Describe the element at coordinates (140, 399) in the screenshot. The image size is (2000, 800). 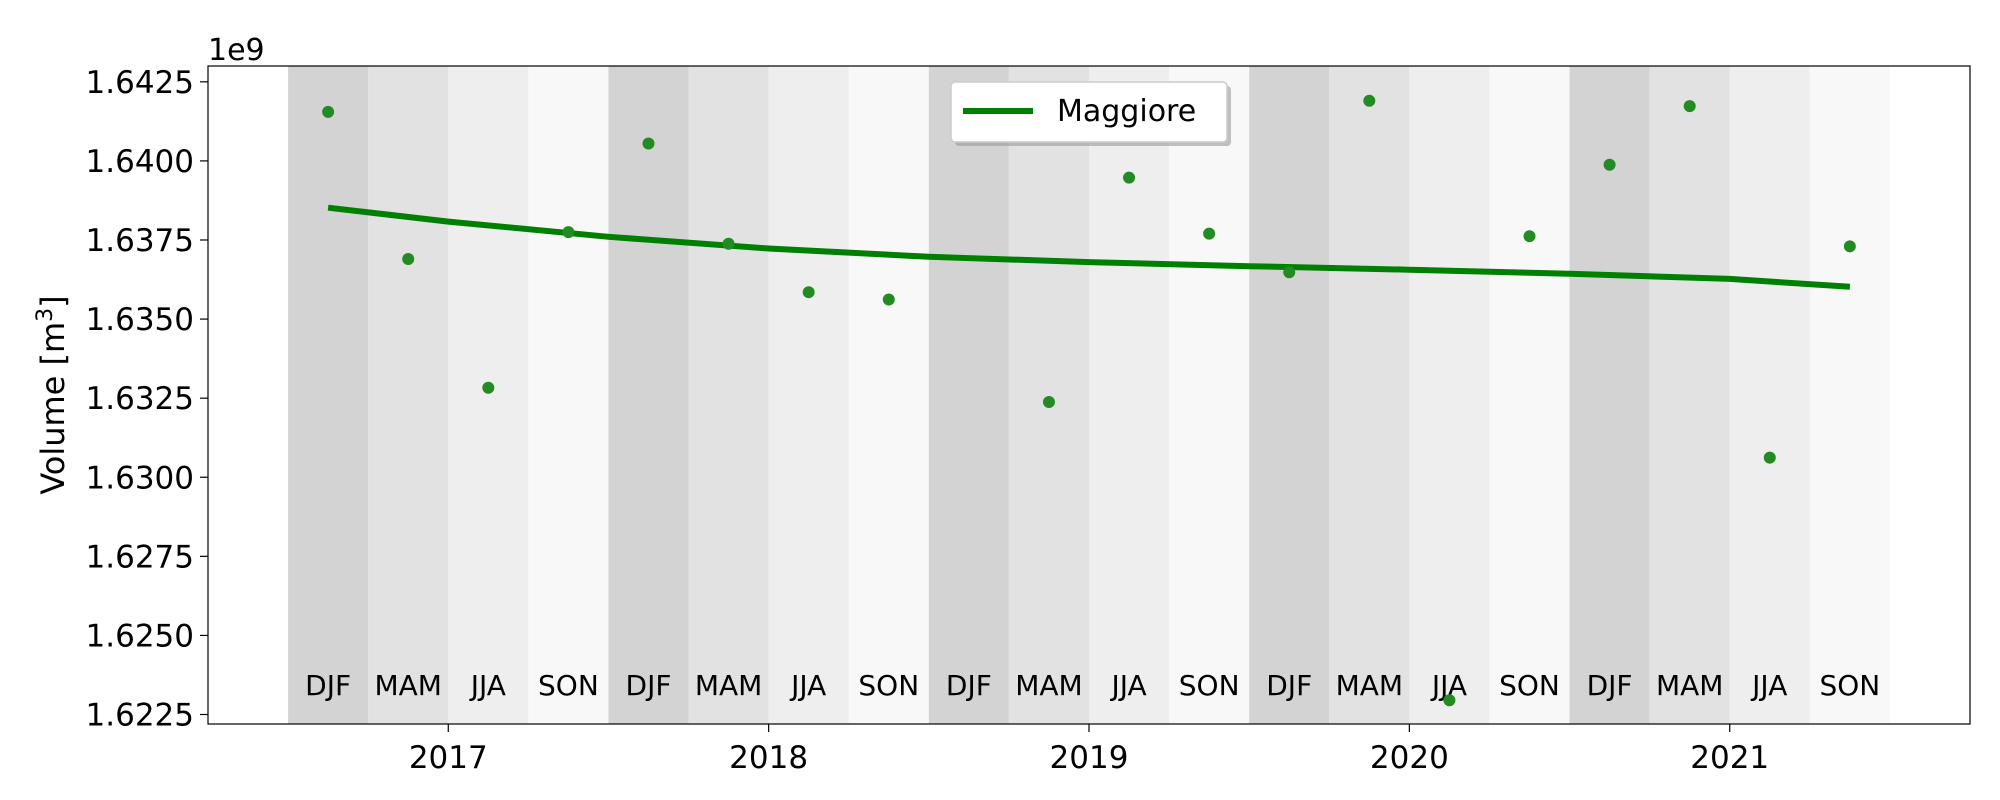
I see `y-tick-label: 1.6325` at that location.